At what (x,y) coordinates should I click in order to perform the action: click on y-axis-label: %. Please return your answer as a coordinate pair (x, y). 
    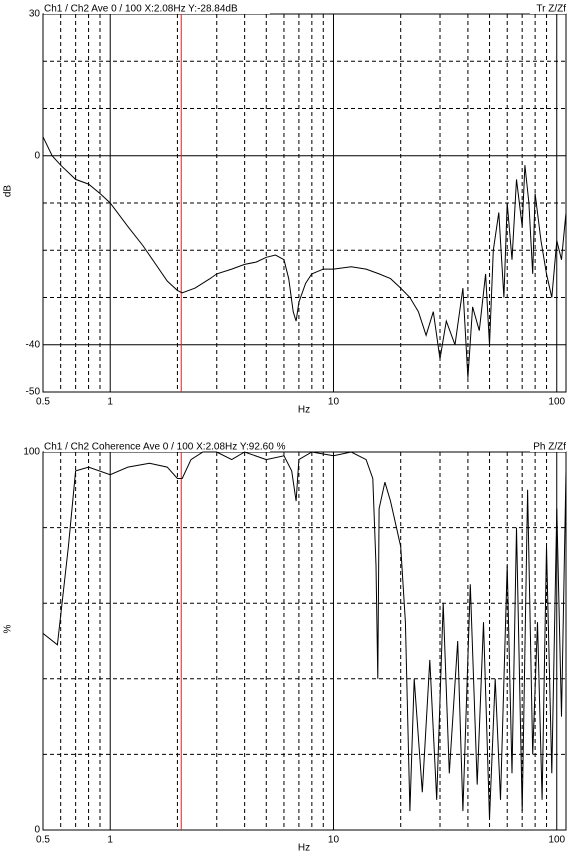
    Looking at the image, I should click on (8, 628).